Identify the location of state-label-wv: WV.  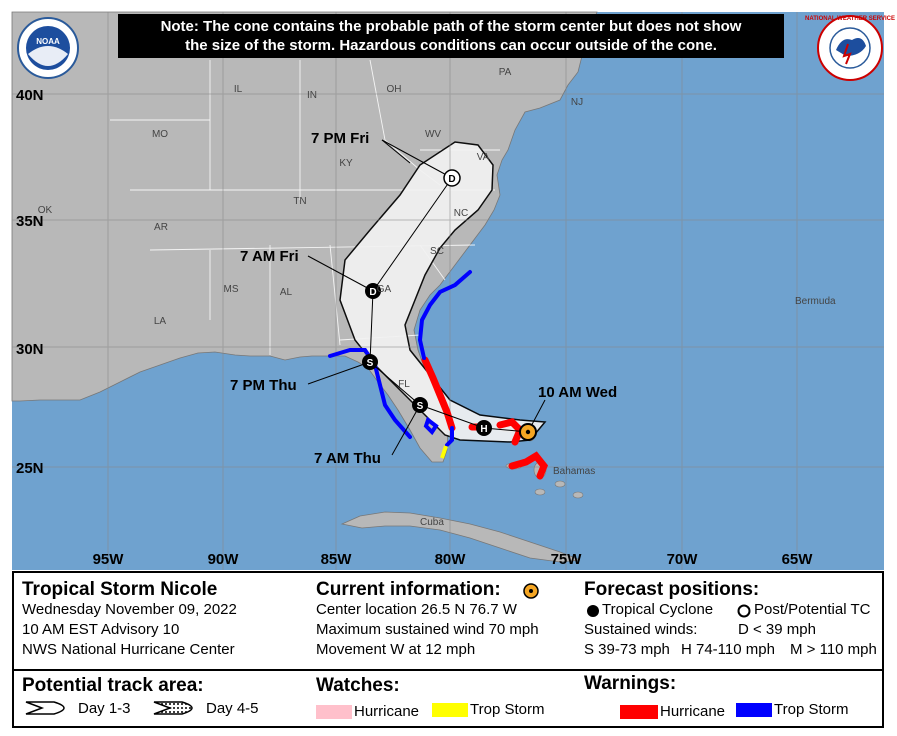
(433, 134).